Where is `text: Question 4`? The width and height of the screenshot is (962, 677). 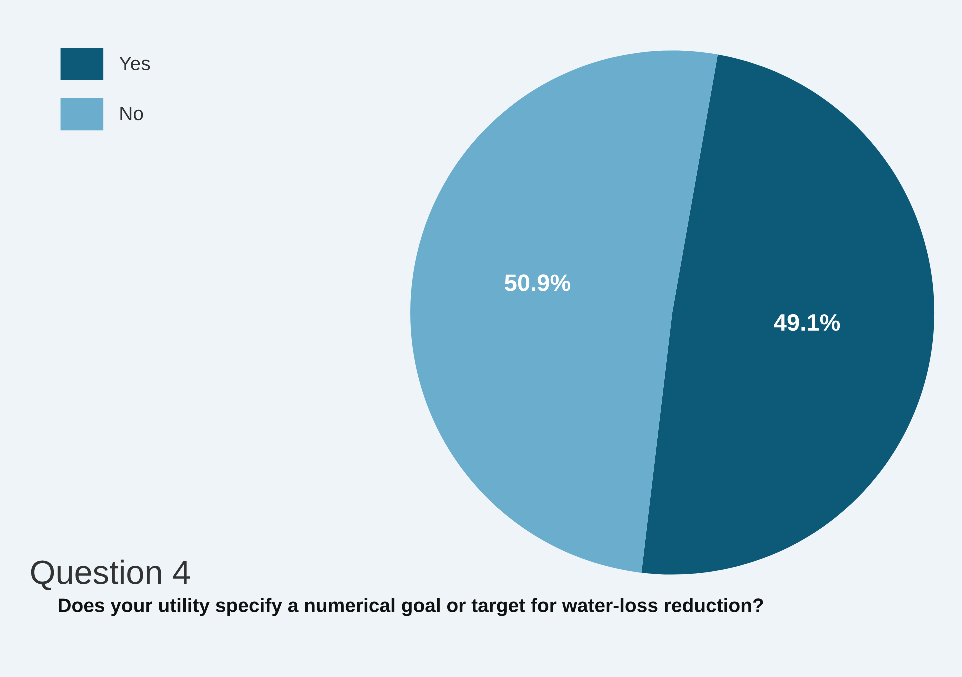 text: Question 4 is located at coordinates (110, 575).